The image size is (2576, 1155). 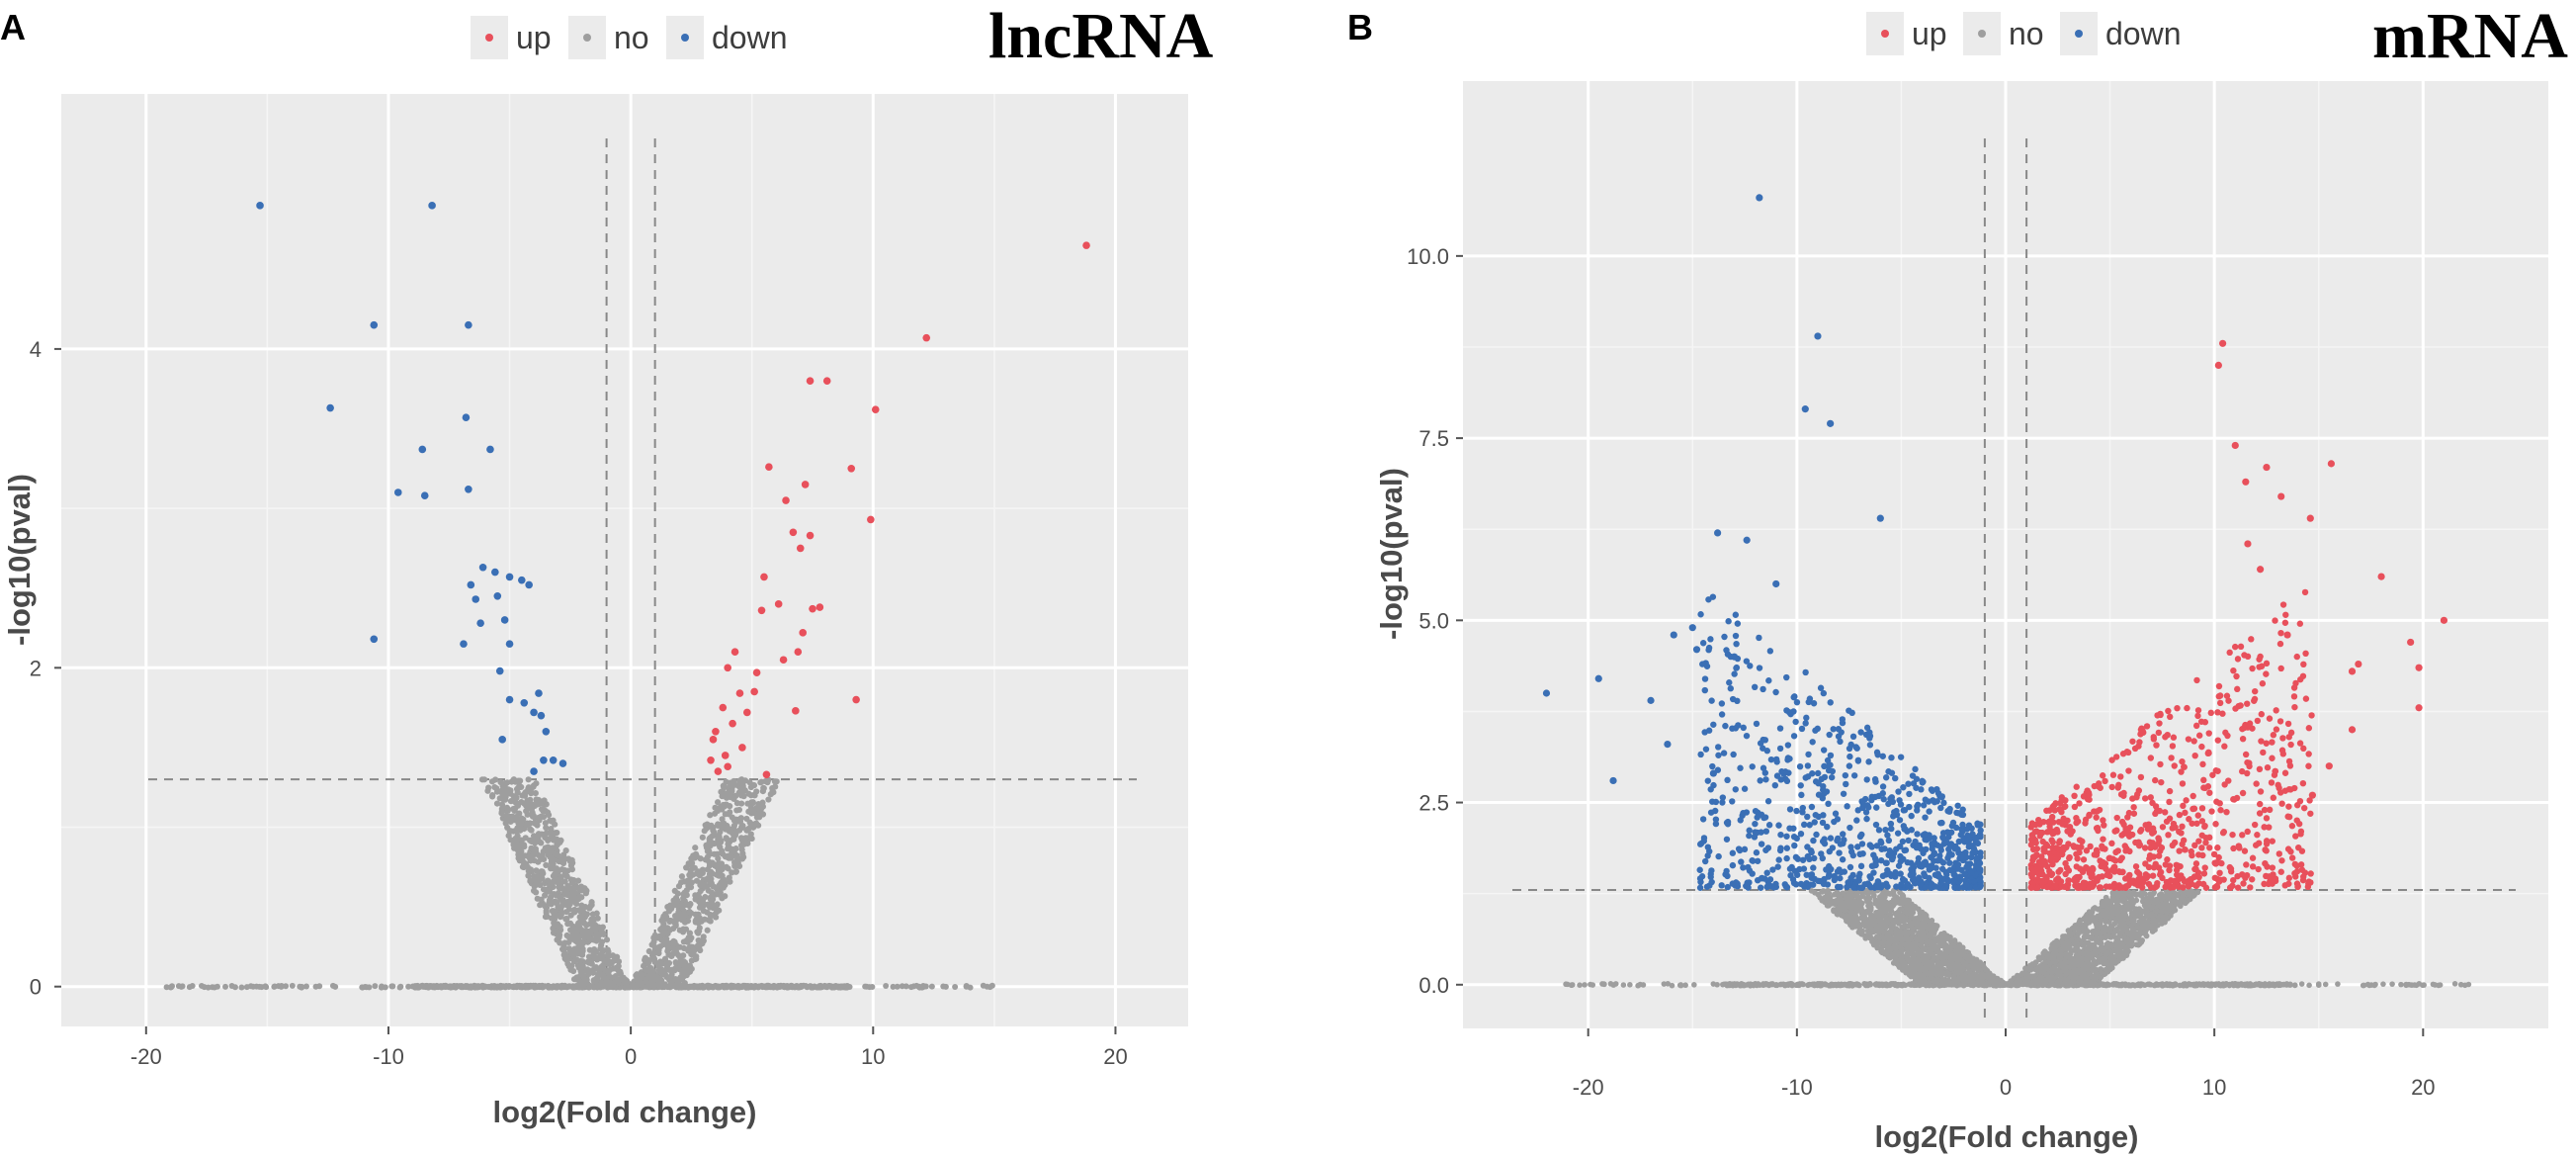 I want to click on legend-down-label: down, so click(x=750, y=37).